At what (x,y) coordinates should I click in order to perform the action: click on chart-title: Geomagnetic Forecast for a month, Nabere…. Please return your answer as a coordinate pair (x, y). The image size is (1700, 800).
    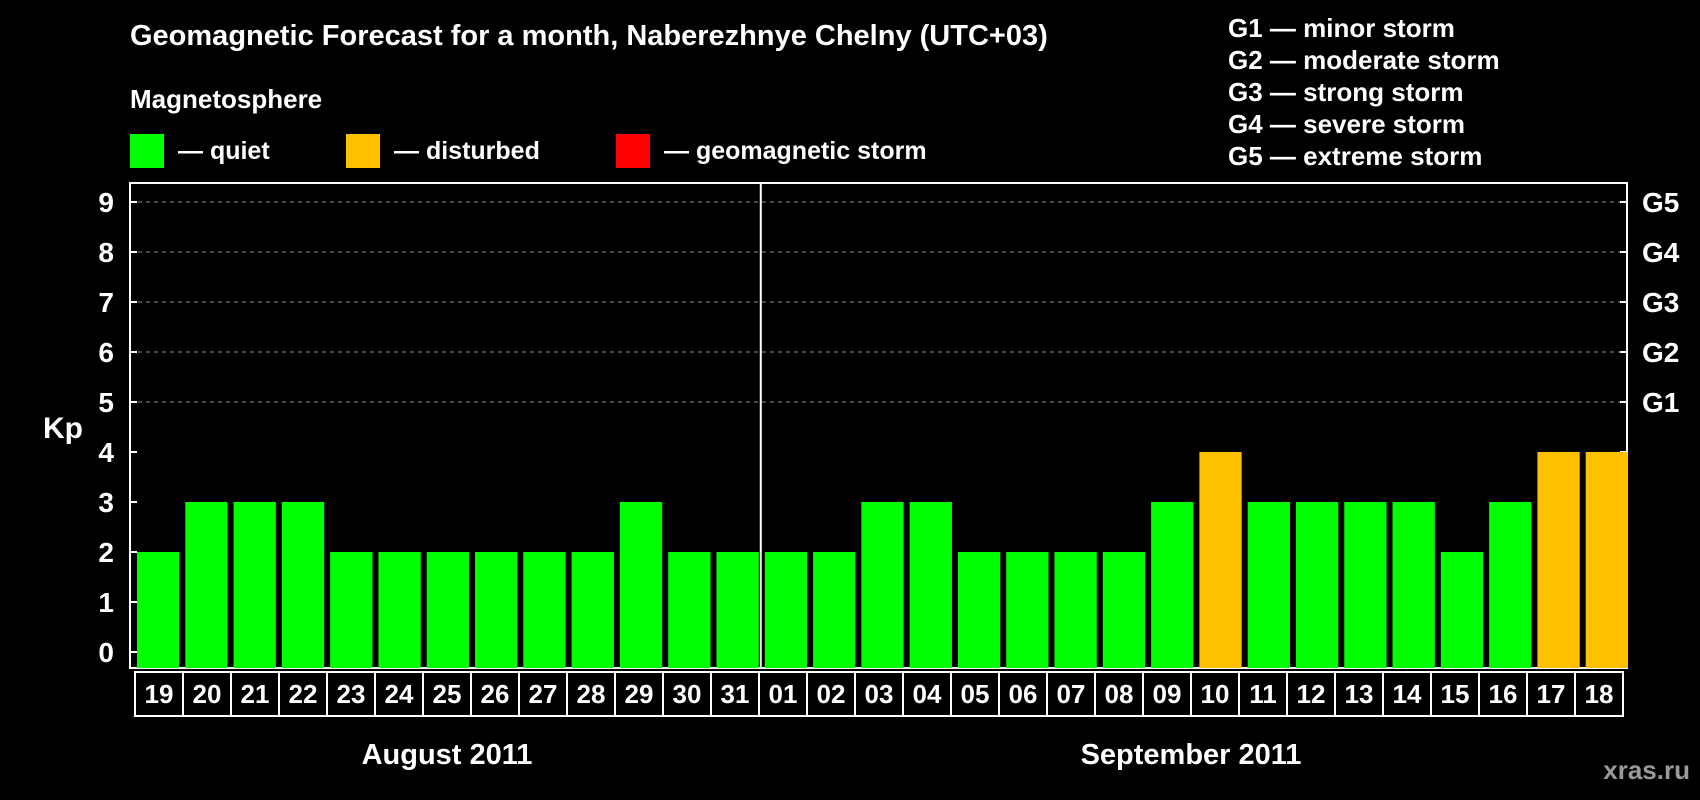
    Looking at the image, I should click on (589, 36).